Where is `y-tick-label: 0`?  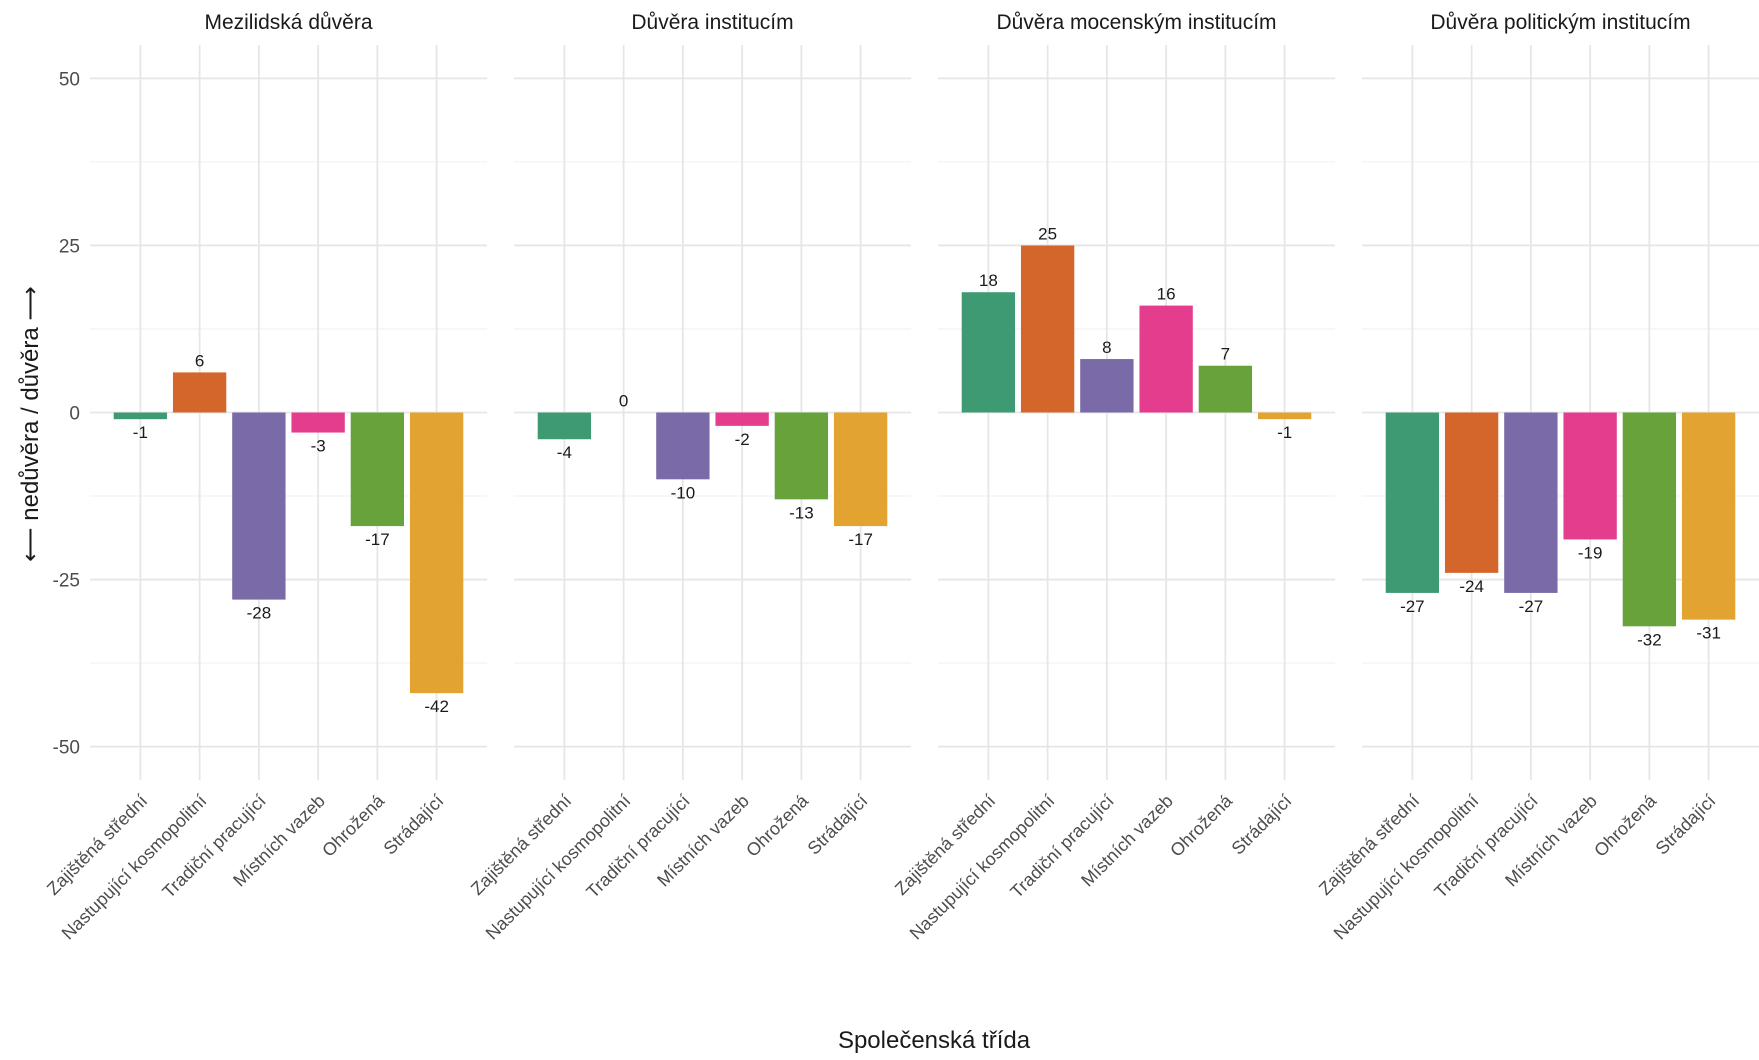
y-tick-label: 0 is located at coordinates (74, 414).